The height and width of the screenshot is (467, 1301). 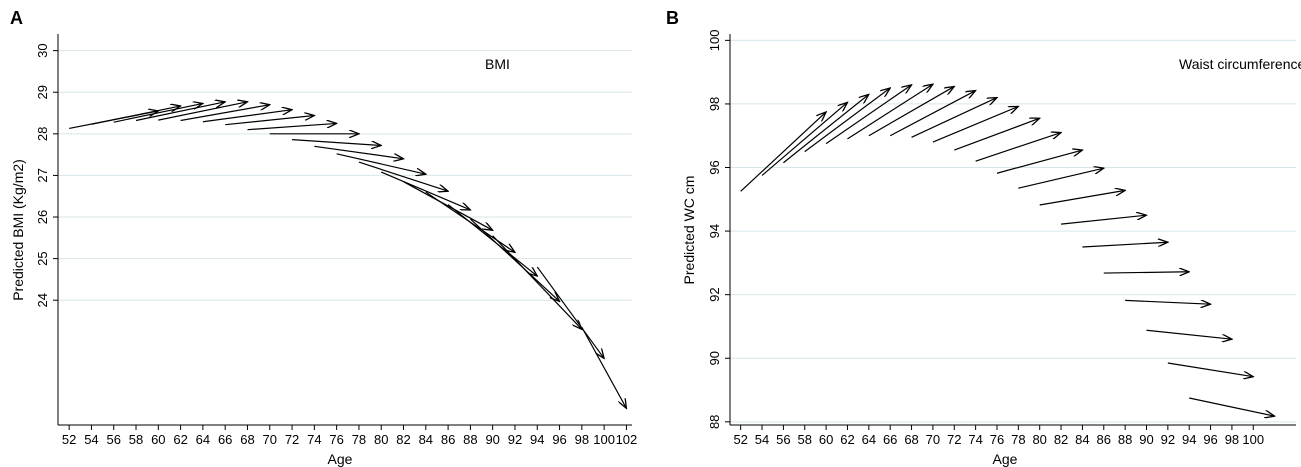 I want to click on a-x-tick-label: 52, so click(x=69, y=439).